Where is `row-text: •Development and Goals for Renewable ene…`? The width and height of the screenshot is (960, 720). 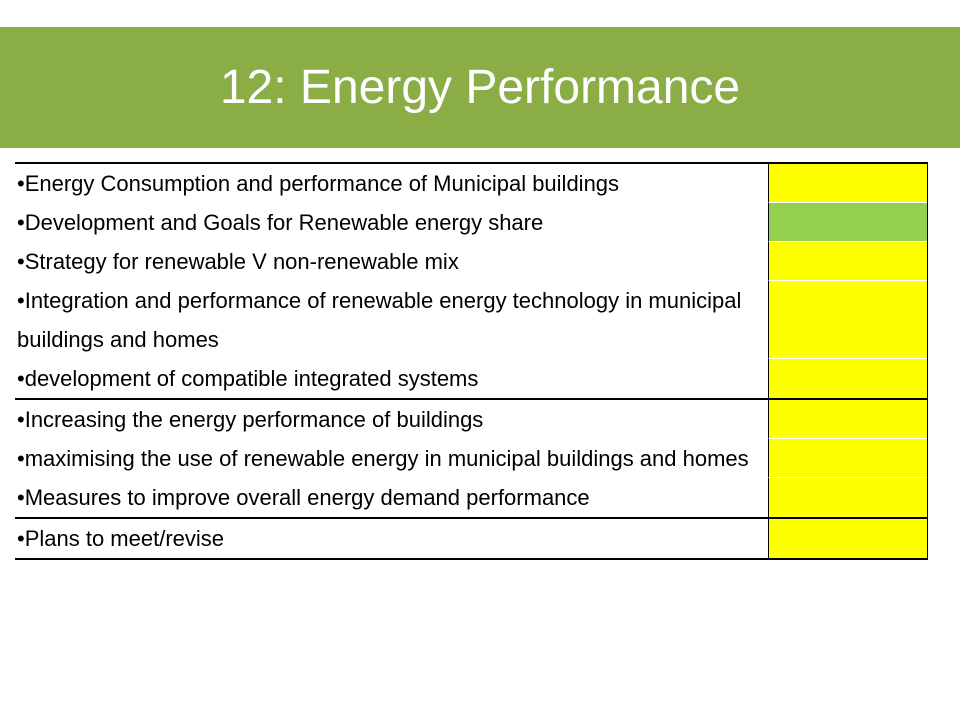 row-text: •Development and Goals for Renewable ene… is located at coordinates (280, 222).